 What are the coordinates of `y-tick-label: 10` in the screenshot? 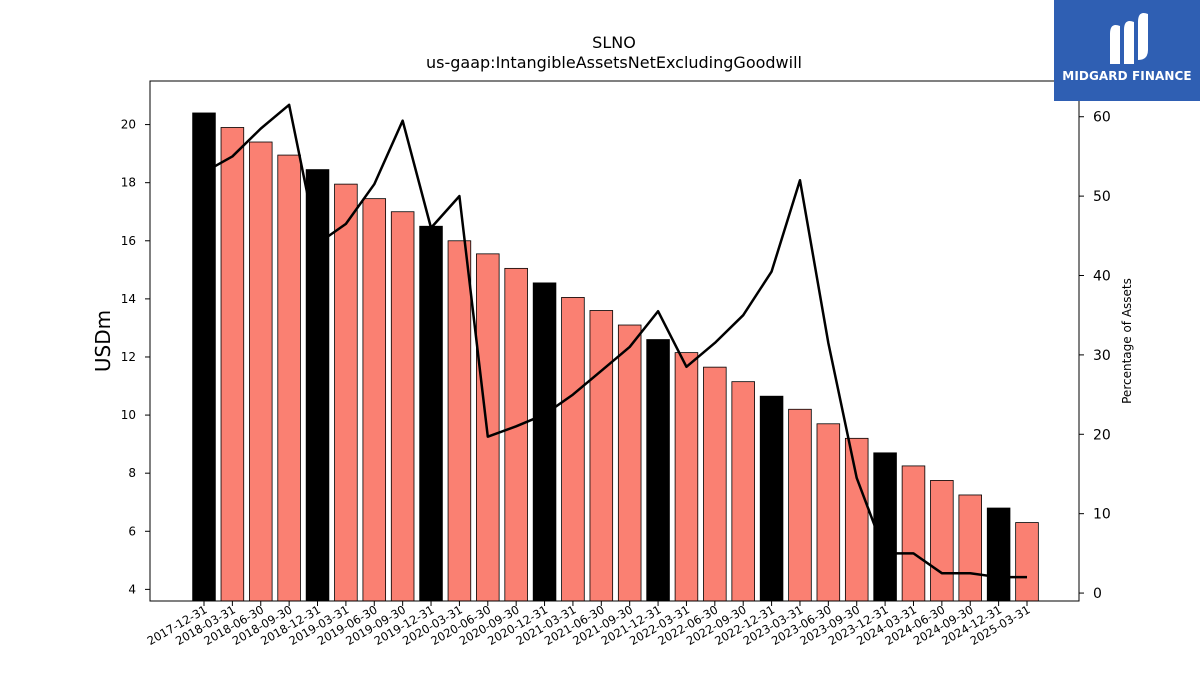 It's located at (128, 415).